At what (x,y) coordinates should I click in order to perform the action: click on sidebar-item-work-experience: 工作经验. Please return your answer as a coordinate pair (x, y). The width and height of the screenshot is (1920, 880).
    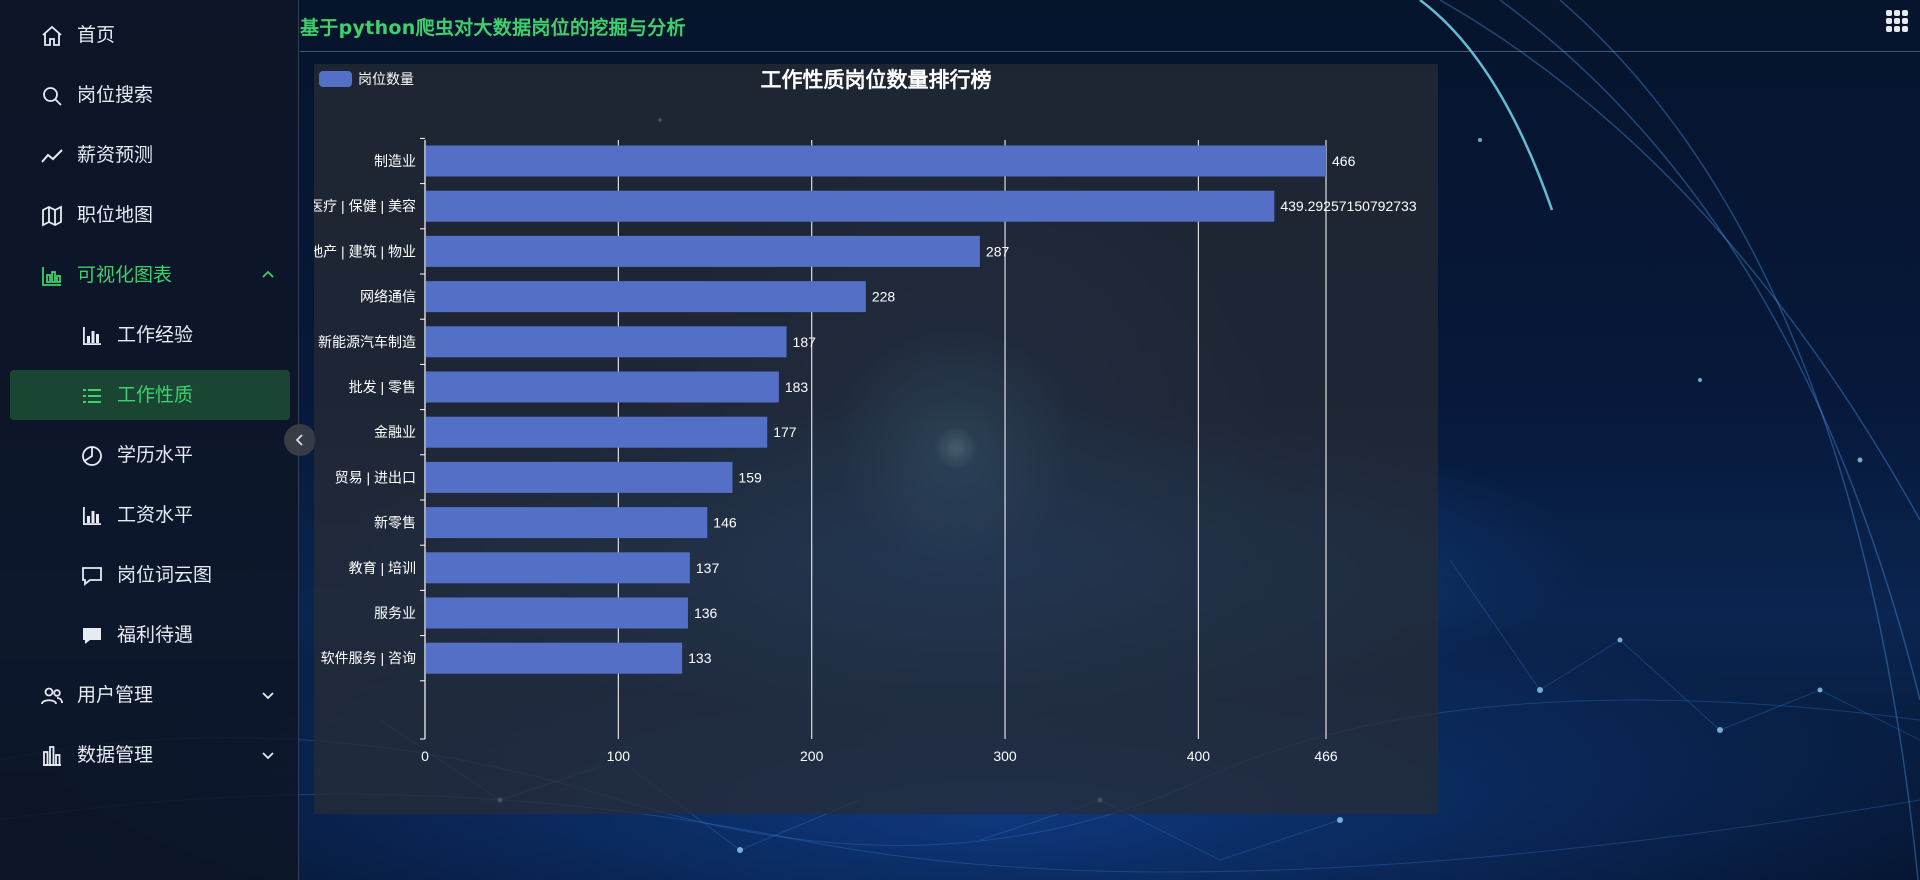
    Looking at the image, I should click on (149, 335).